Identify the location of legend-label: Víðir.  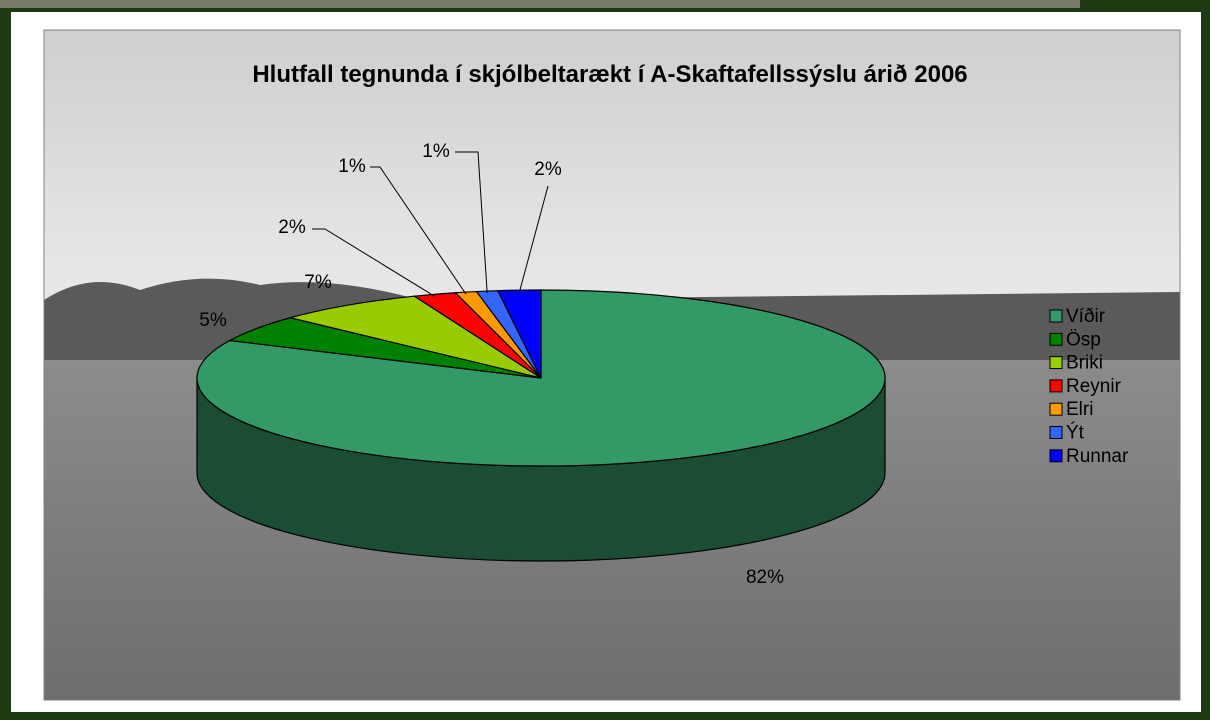
(1086, 316).